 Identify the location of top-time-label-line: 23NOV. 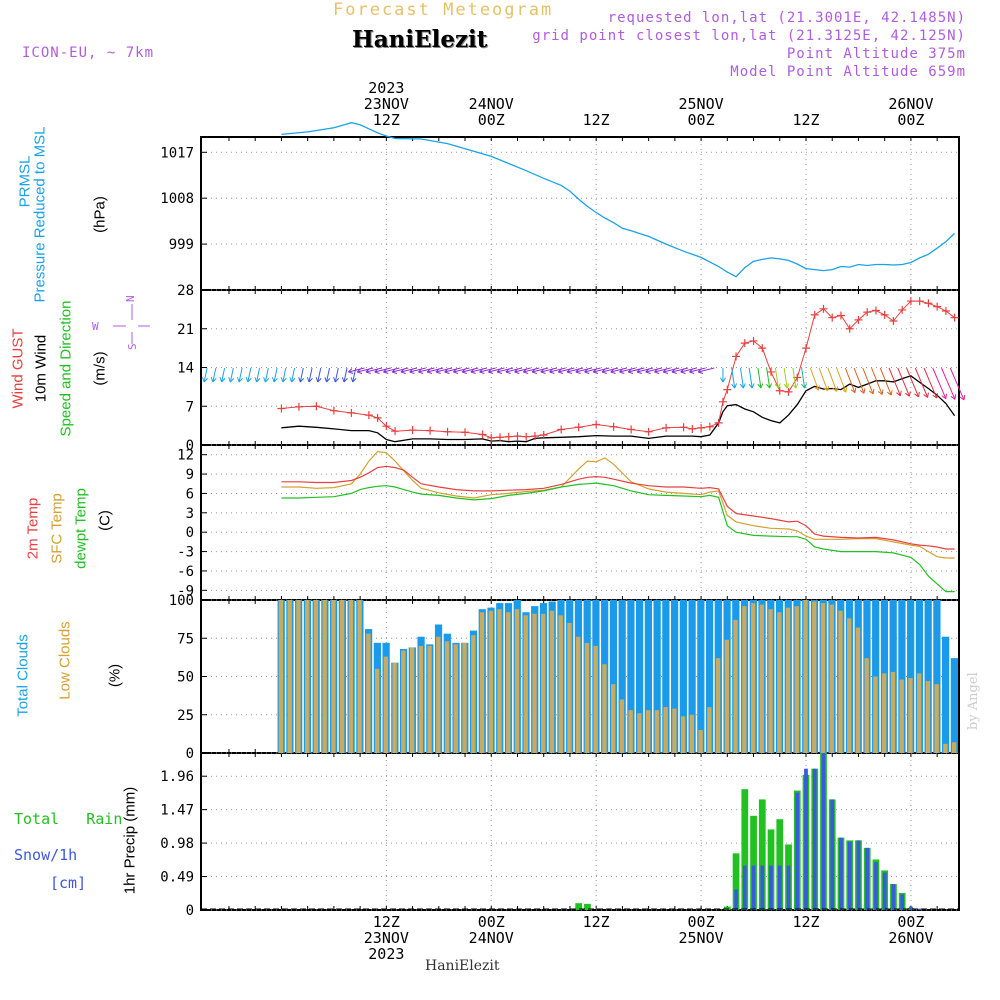
(386, 104).